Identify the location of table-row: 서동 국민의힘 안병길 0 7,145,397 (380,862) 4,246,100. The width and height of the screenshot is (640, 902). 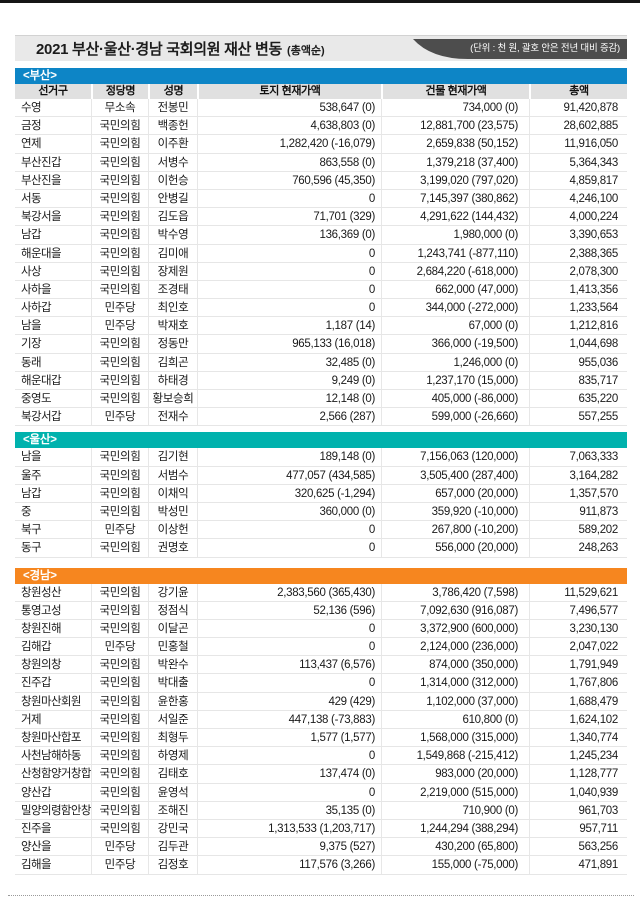
(321, 199).